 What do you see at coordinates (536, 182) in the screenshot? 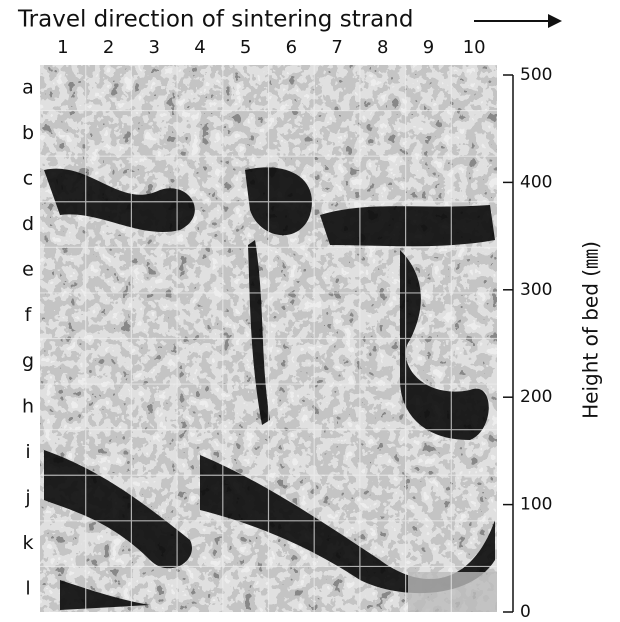
I see `scale-tick-label: 400` at bounding box center [536, 182].